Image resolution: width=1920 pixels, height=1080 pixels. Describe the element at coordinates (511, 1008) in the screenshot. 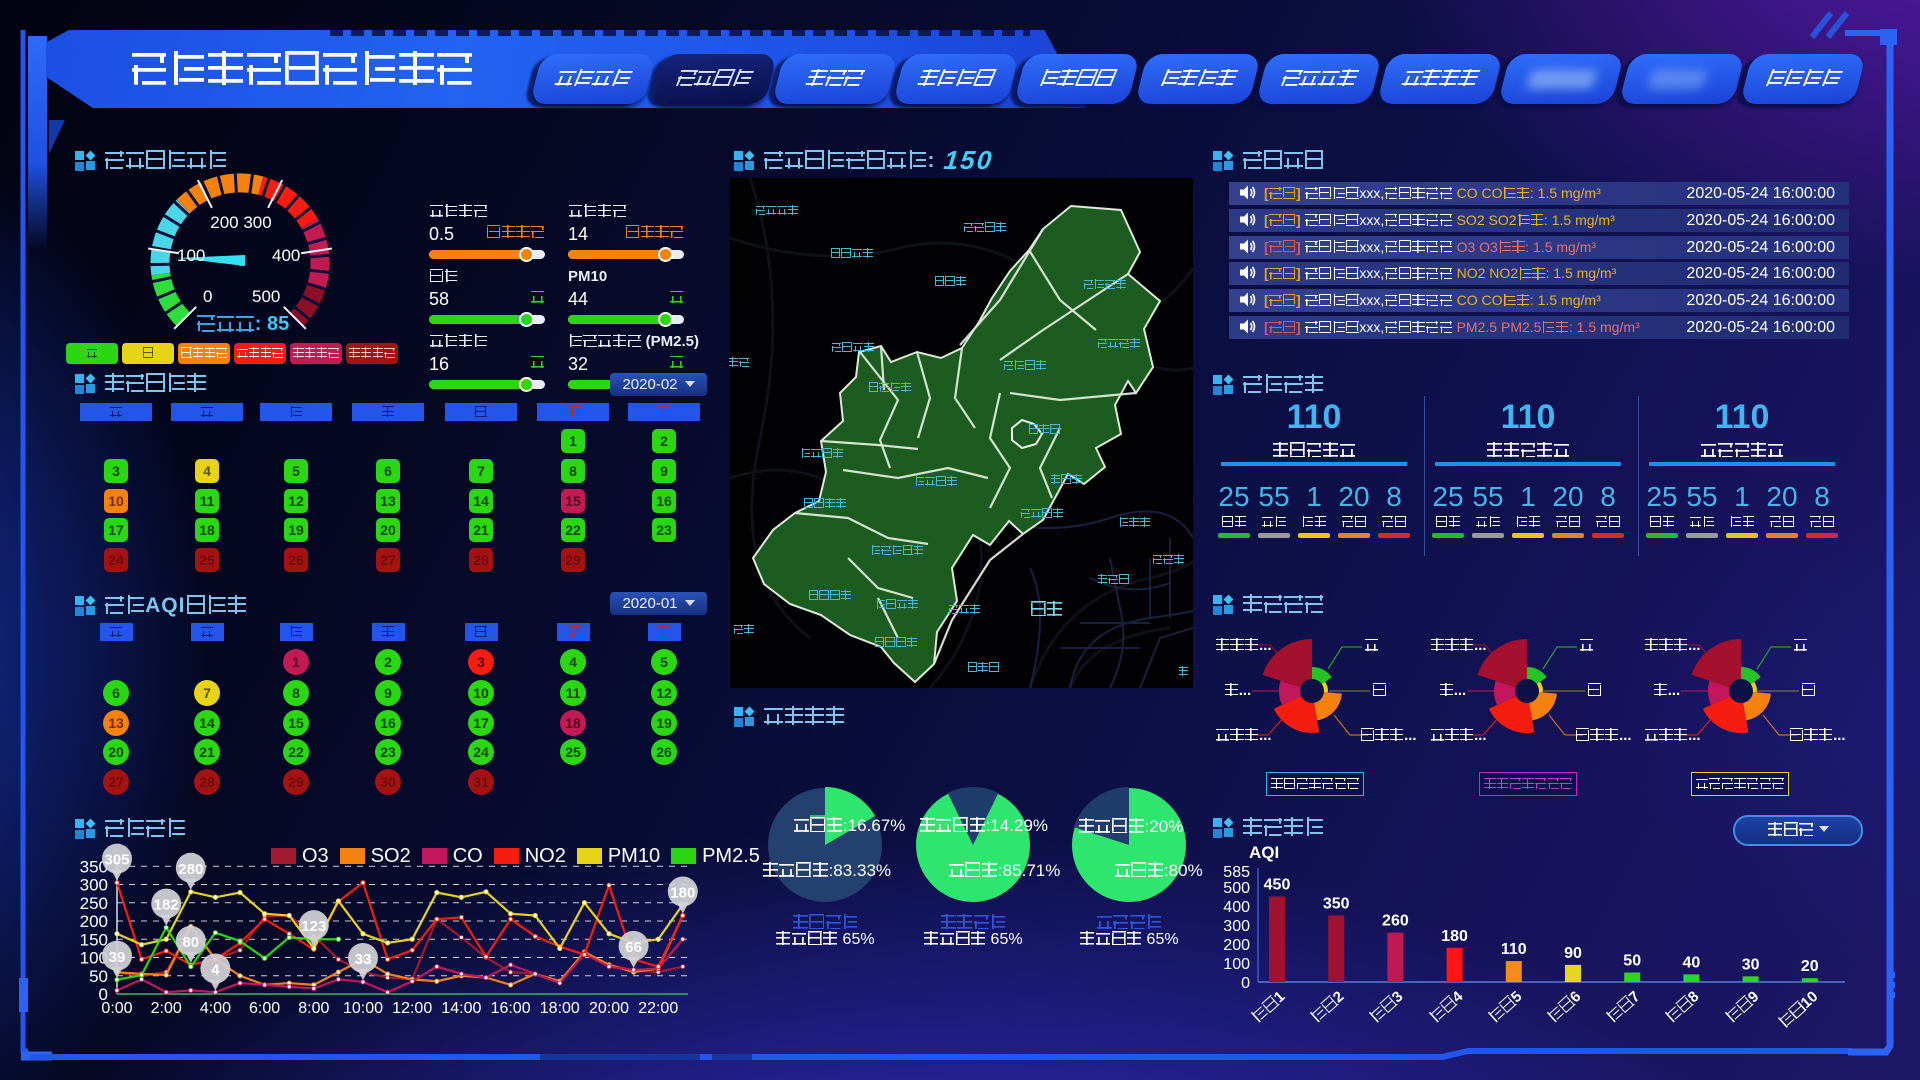

I see `svg-text: 16:00` at that location.